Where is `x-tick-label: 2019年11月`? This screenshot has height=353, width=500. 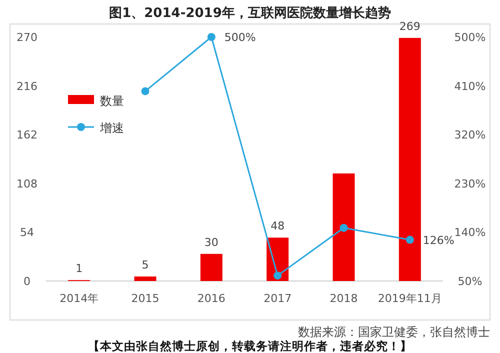
x-tick-label: 2019年11月 is located at coordinates (410, 298).